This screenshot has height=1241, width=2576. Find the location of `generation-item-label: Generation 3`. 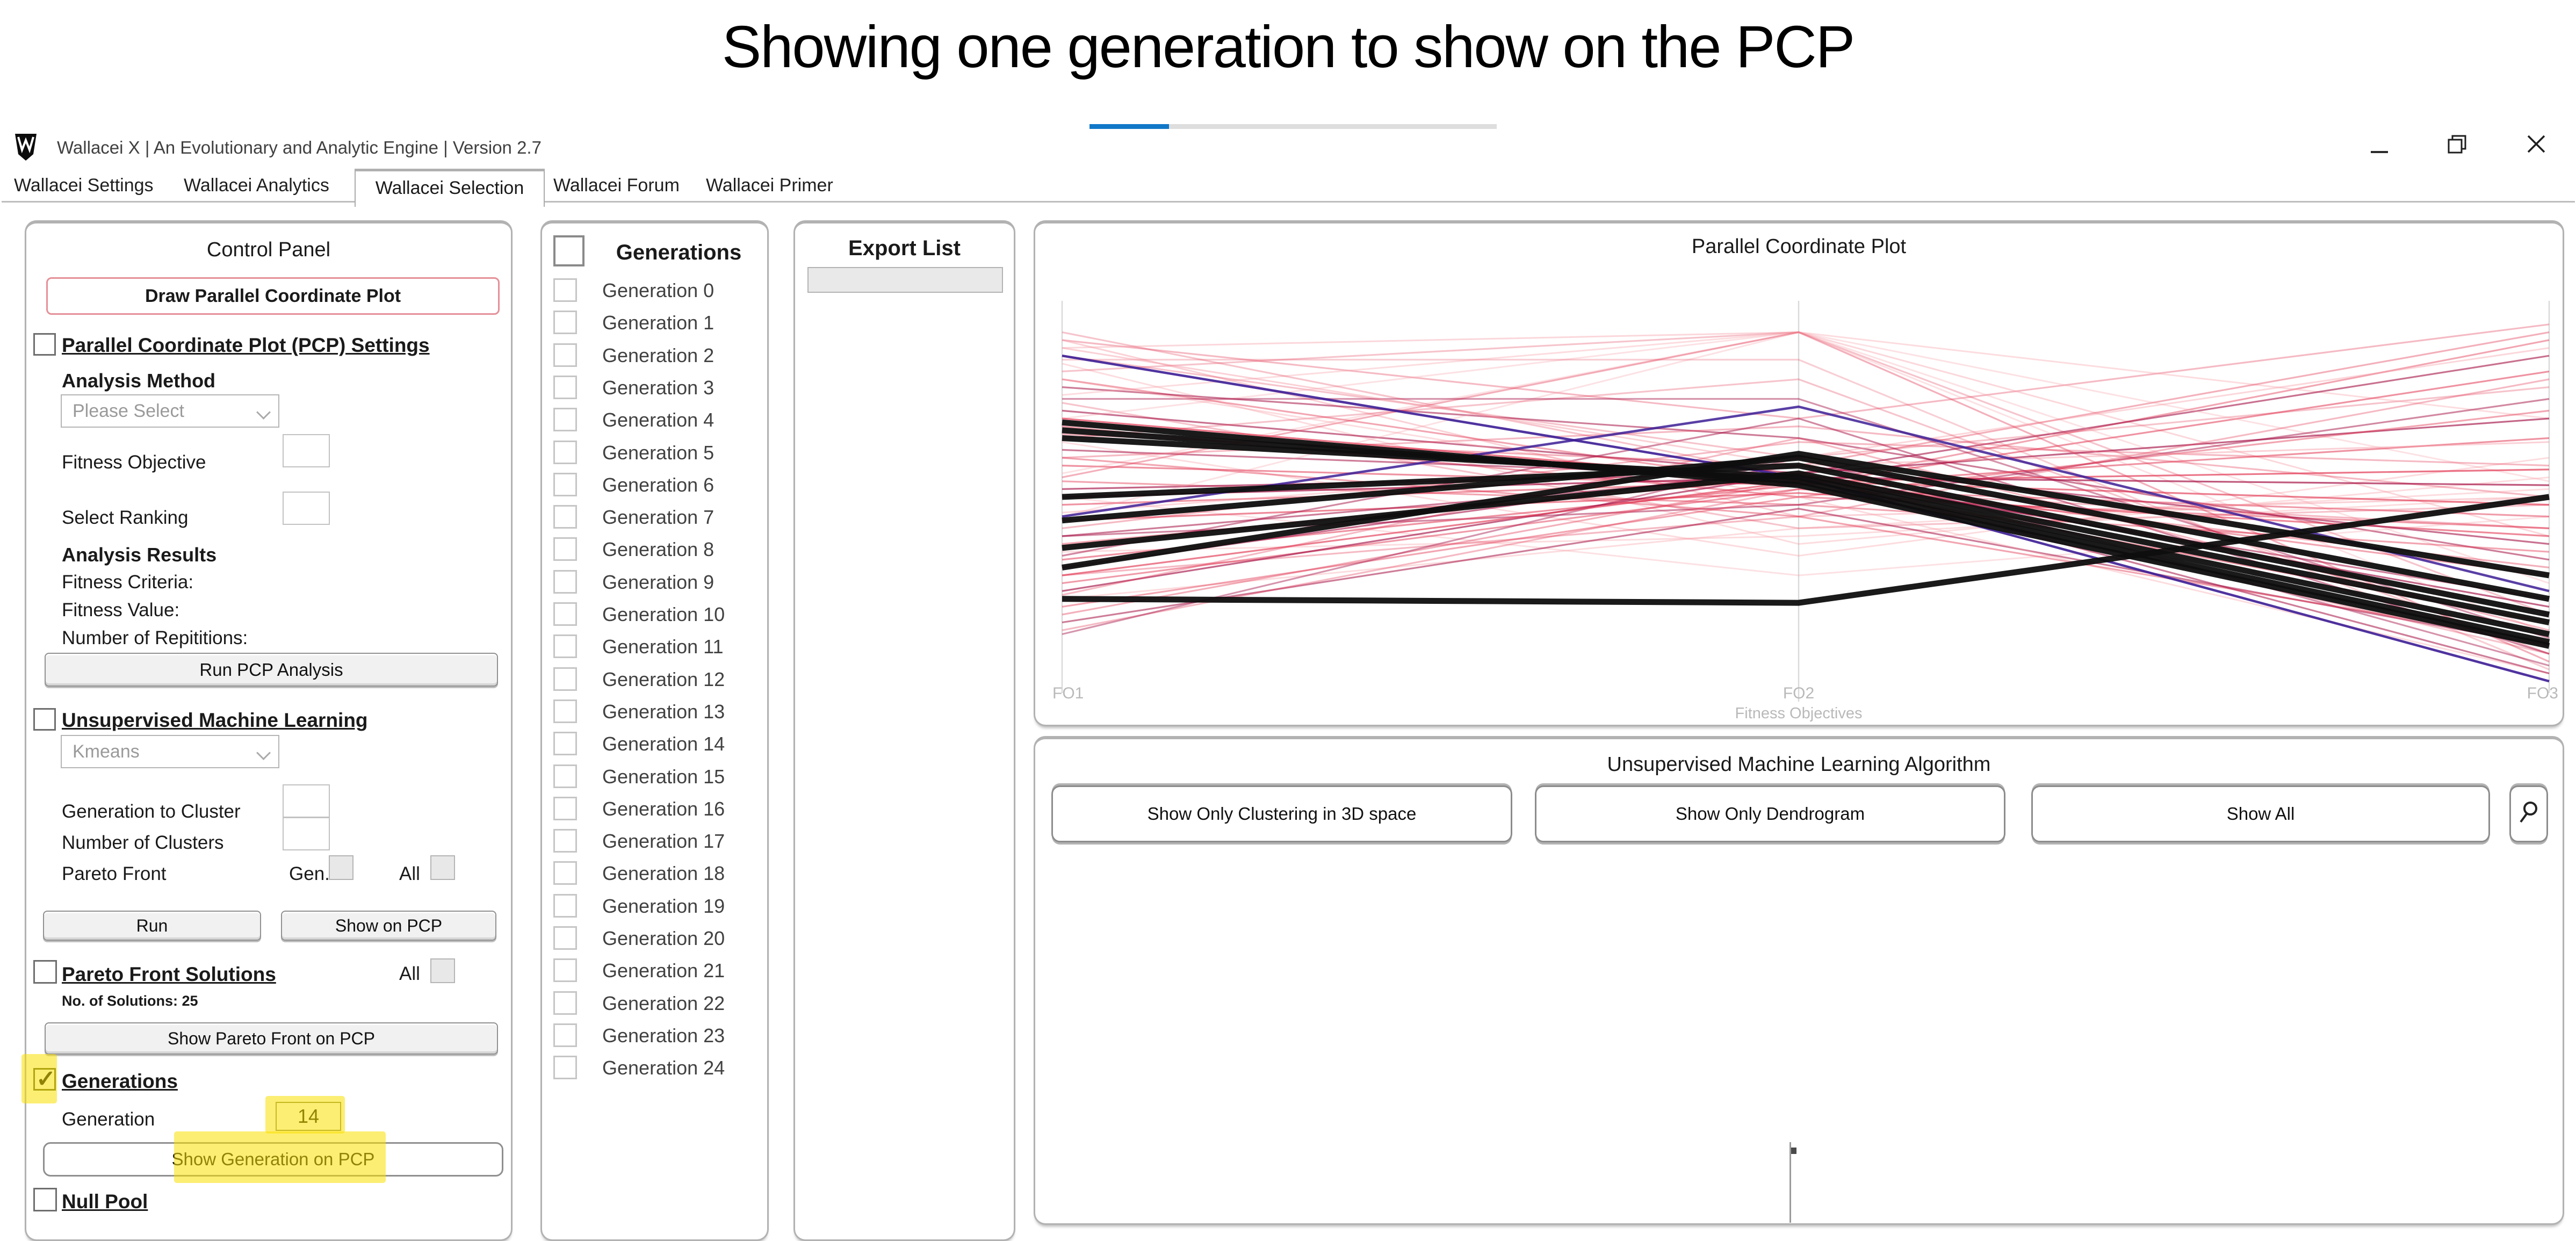

generation-item-label: Generation 3 is located at coordinates (658, 387).